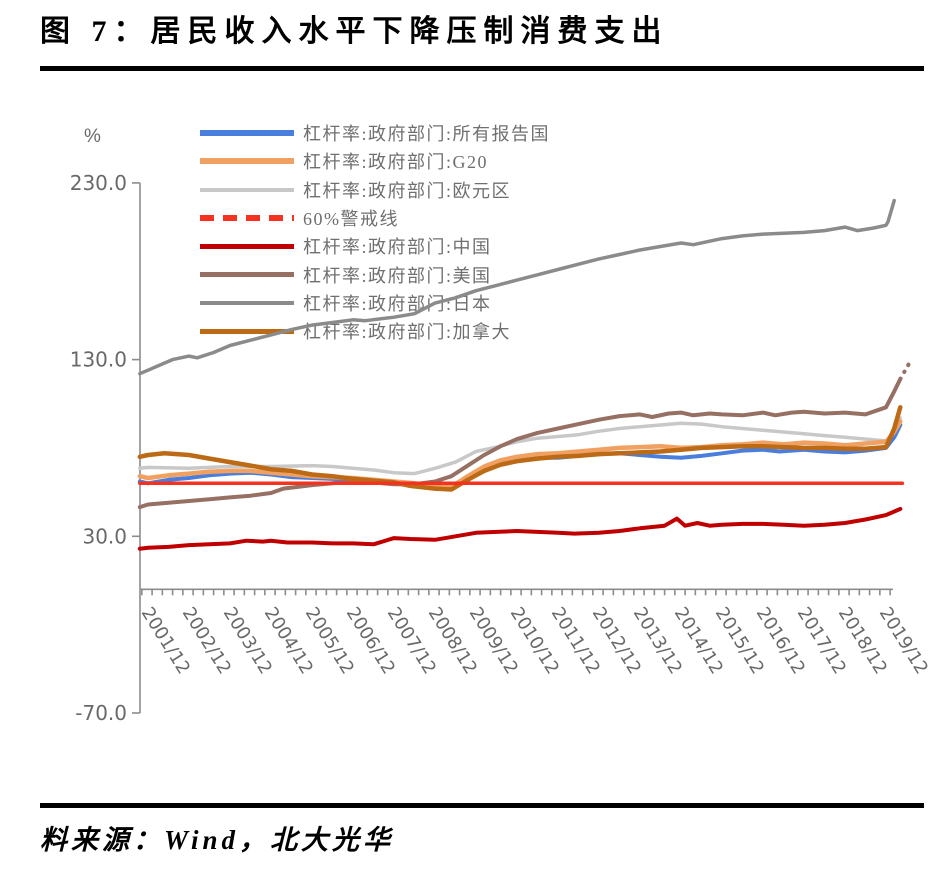 The height and width of the screenshot is (872, 948). Describe the element at coordinates (452, 641) in the screenshot. I see `x-tick-label: 2008/12` at that location.